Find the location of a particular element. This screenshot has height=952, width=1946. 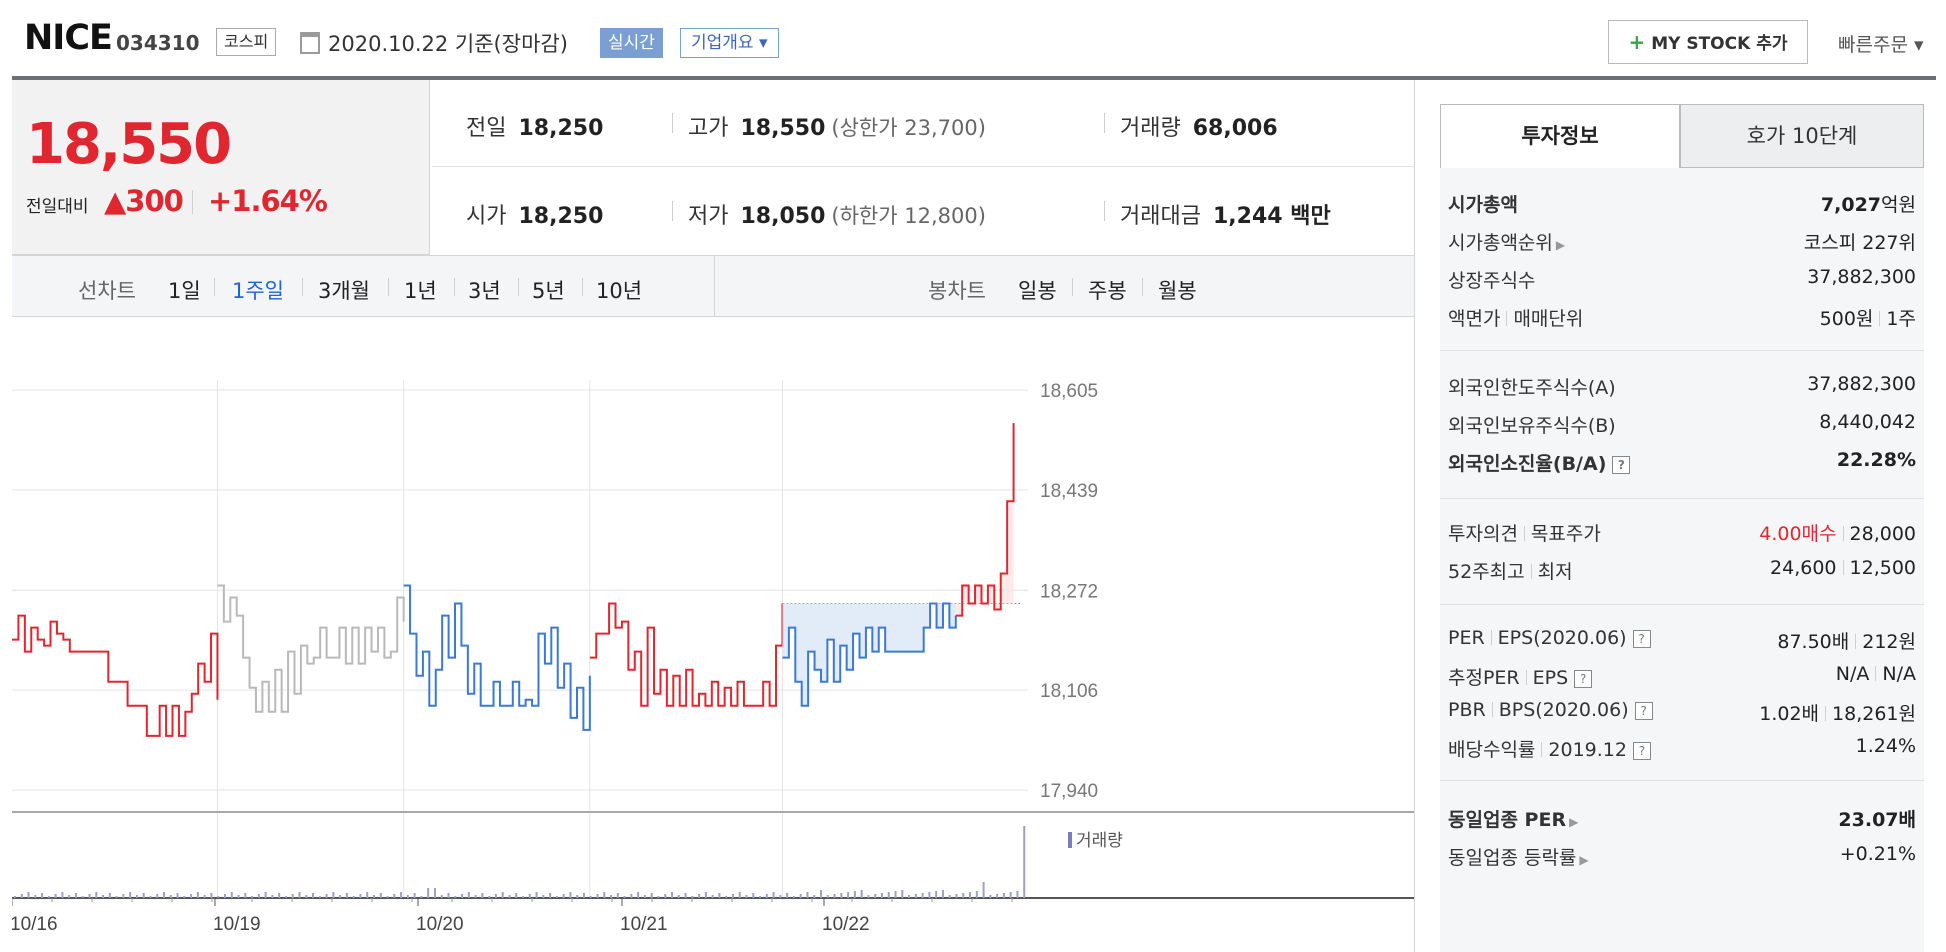

est-per-label: 추정PER is located at coordinates (1484, 678).